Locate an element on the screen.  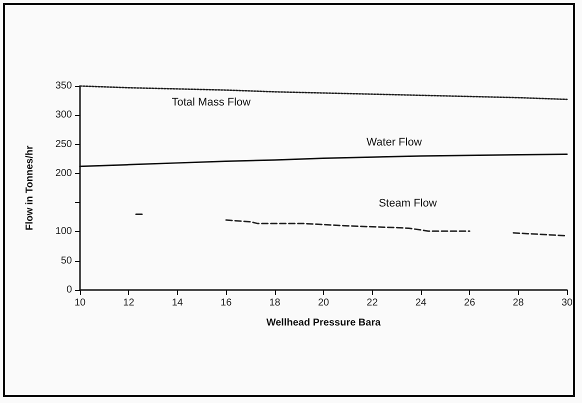
series-label: Water Flow is located at coordinates (394, 142).